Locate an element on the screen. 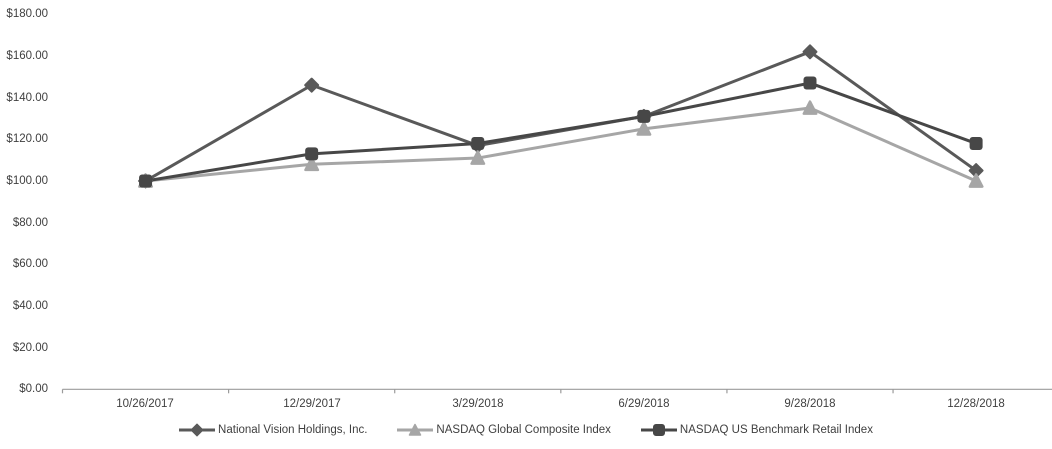 The width and height of the screenshot is (1052, 449). y-axis-tick-label: $20.00 is located at coordinates (30, 348).